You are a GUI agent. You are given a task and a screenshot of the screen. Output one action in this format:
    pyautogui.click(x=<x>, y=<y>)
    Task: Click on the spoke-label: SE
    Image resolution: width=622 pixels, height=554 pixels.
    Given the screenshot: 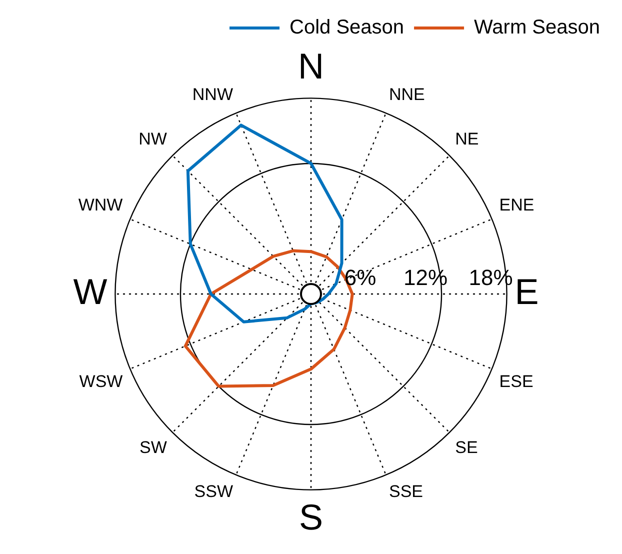 What is the action you would take?
    pyautogui.click(x=466, y=447)
    